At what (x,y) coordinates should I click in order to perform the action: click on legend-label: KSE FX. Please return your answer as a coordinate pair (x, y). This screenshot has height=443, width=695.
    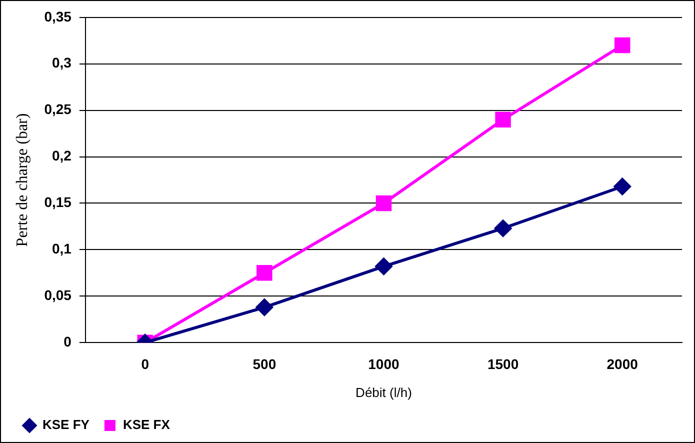
    Looking at the image, I should click on (146, 424).